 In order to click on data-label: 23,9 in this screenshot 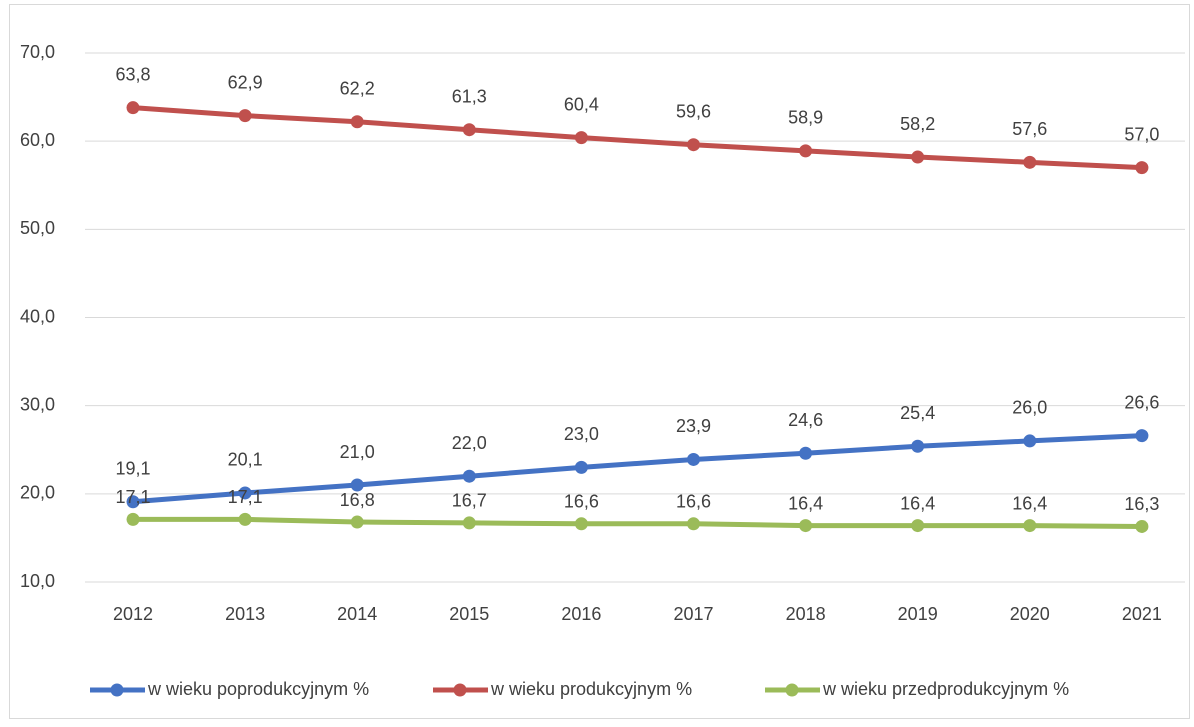, I will do `click(693, 426)`.